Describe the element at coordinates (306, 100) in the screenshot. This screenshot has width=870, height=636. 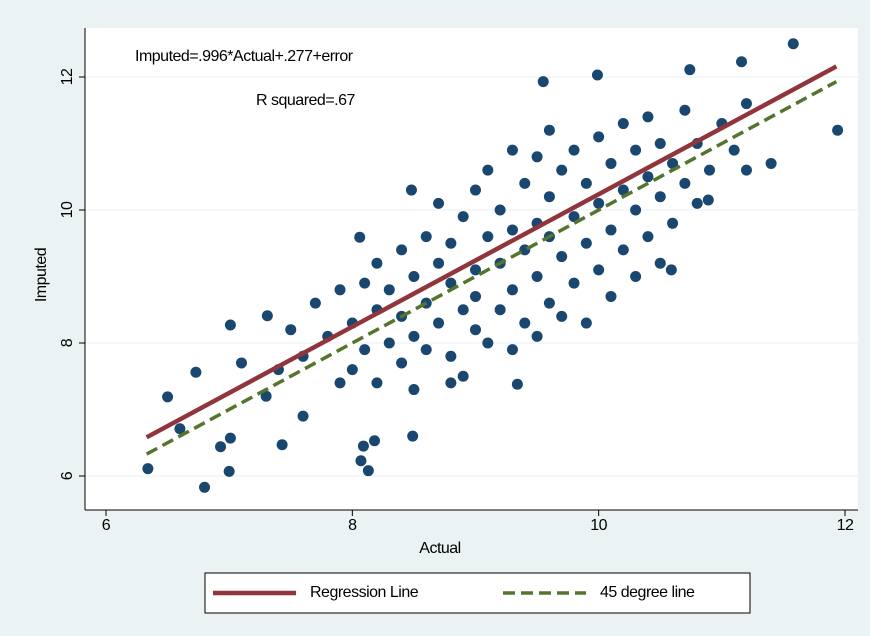
I see `annotation: R squared=.67` at that location.